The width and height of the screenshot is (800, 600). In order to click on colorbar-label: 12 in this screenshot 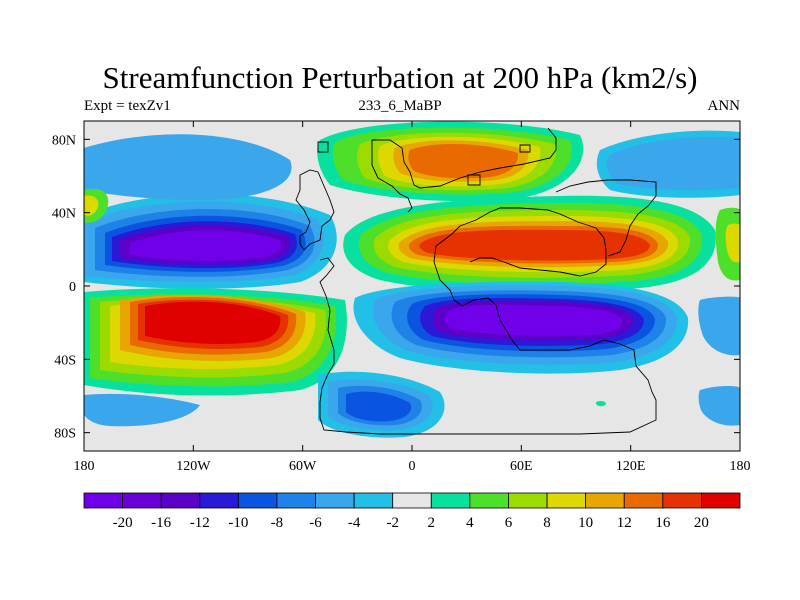, I will do `click(624, 523)`.